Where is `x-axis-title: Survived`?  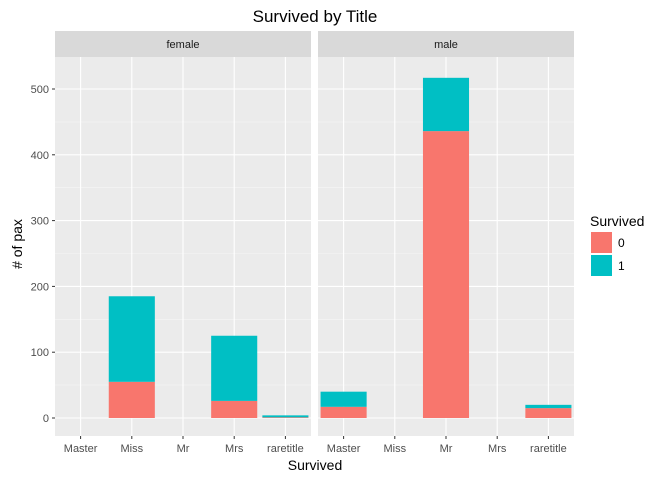
x-axis-title: Survived is located at coordinates (315, 465).